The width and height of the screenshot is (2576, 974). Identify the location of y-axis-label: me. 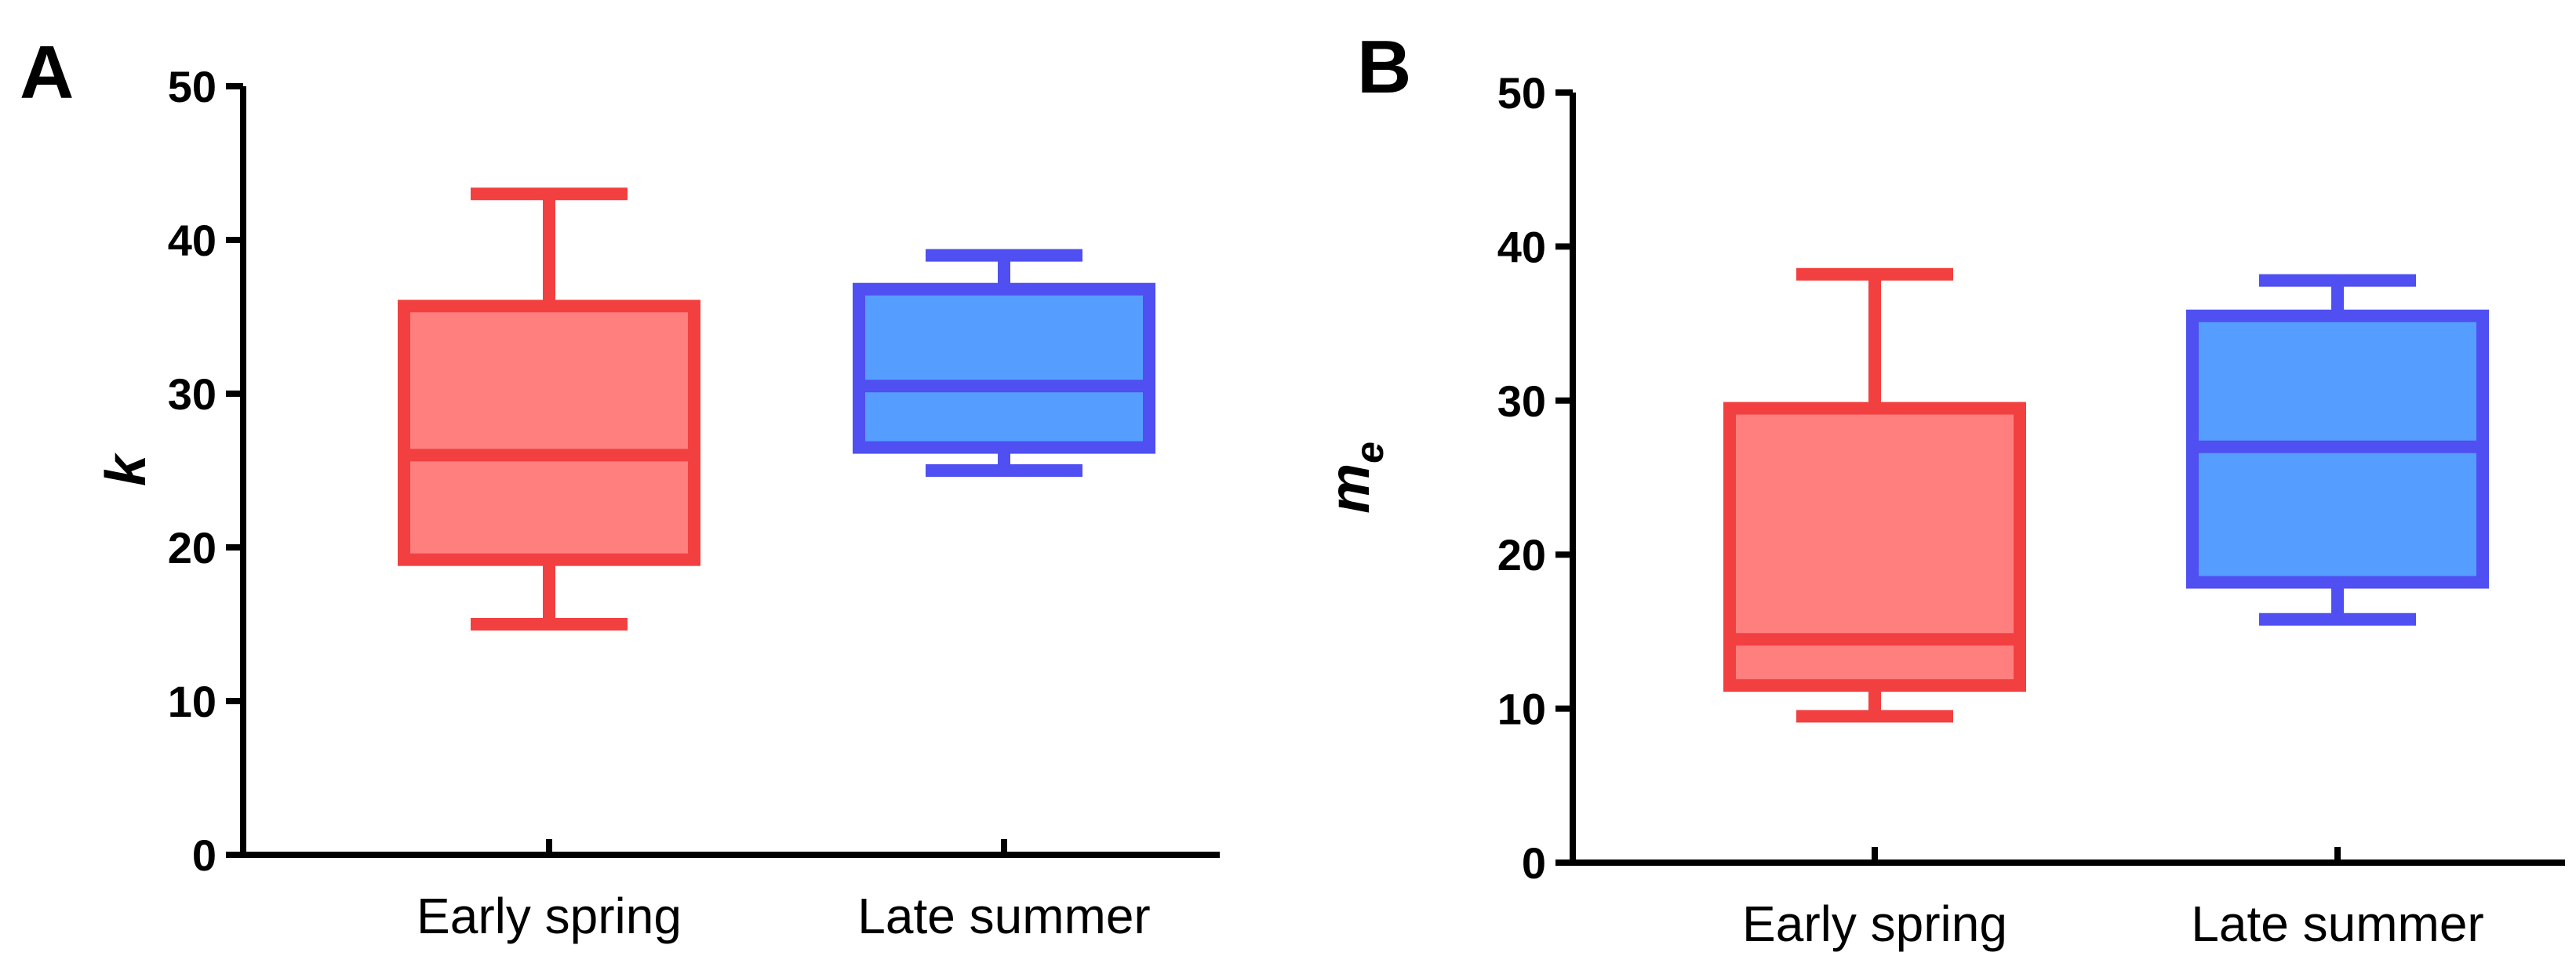
(1355, 478).